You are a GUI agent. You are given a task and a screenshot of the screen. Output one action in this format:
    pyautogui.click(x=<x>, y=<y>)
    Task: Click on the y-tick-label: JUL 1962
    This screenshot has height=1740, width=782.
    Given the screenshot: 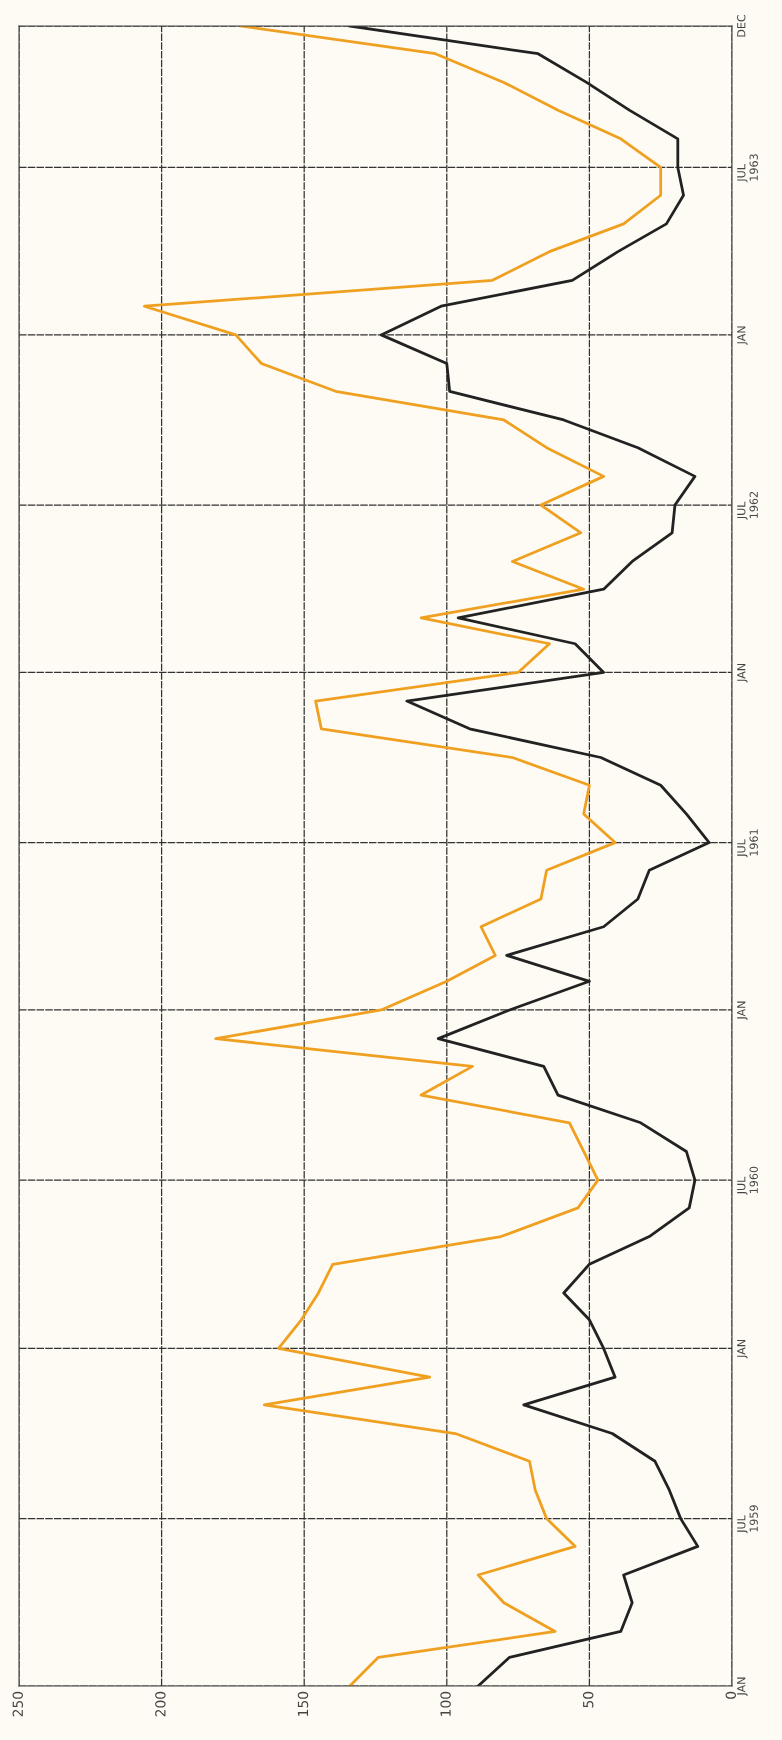 What is the action you would take?
    pyautogui.click(x=747, y=506)
    